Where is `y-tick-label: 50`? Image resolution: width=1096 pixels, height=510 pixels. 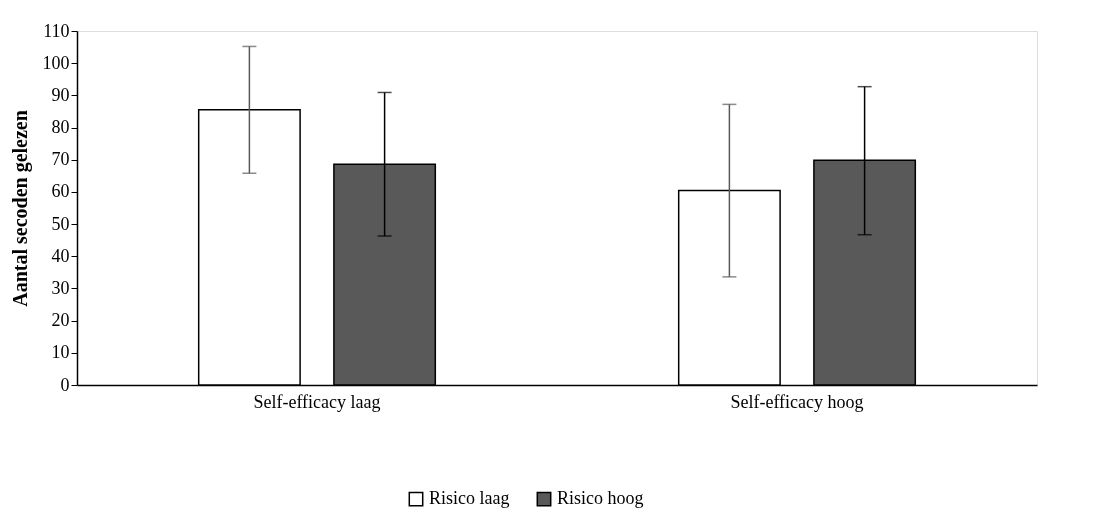
y-tick-label: 50 is located at coordinates (60, 223).